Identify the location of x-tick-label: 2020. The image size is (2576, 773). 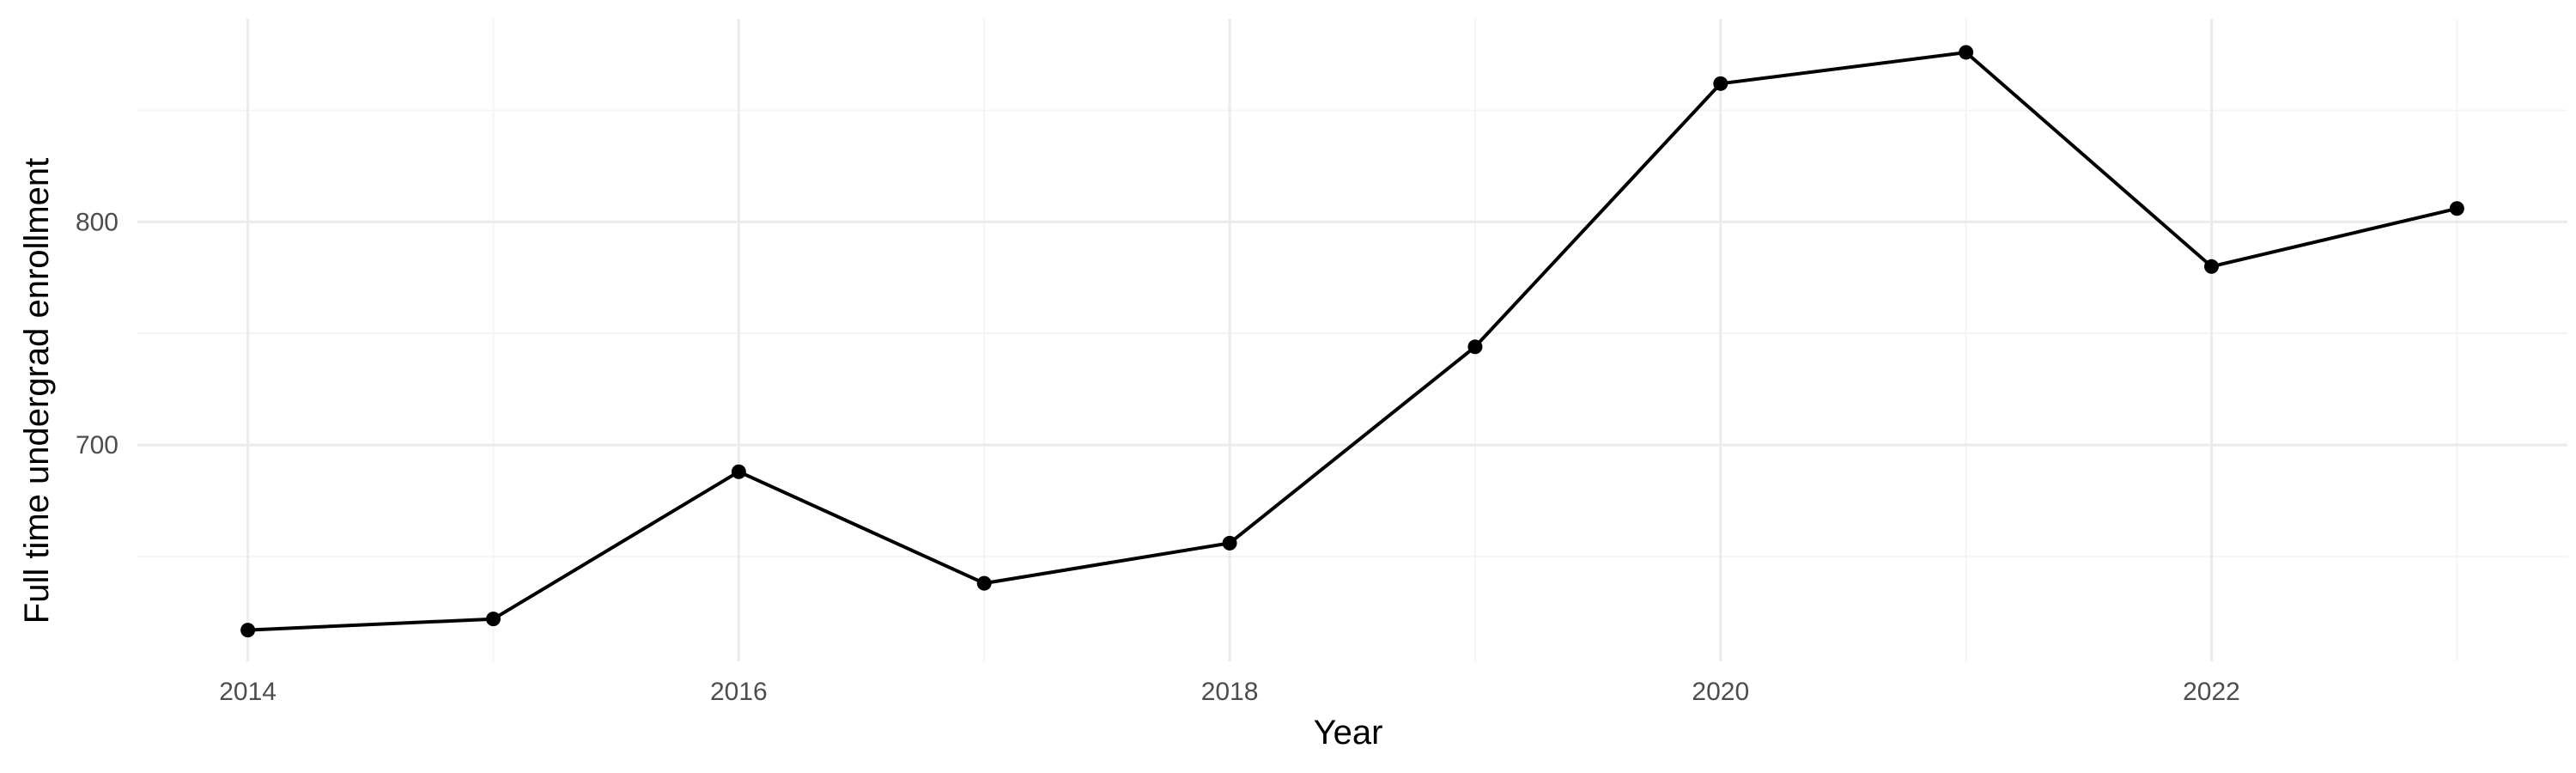
(1720, 692).